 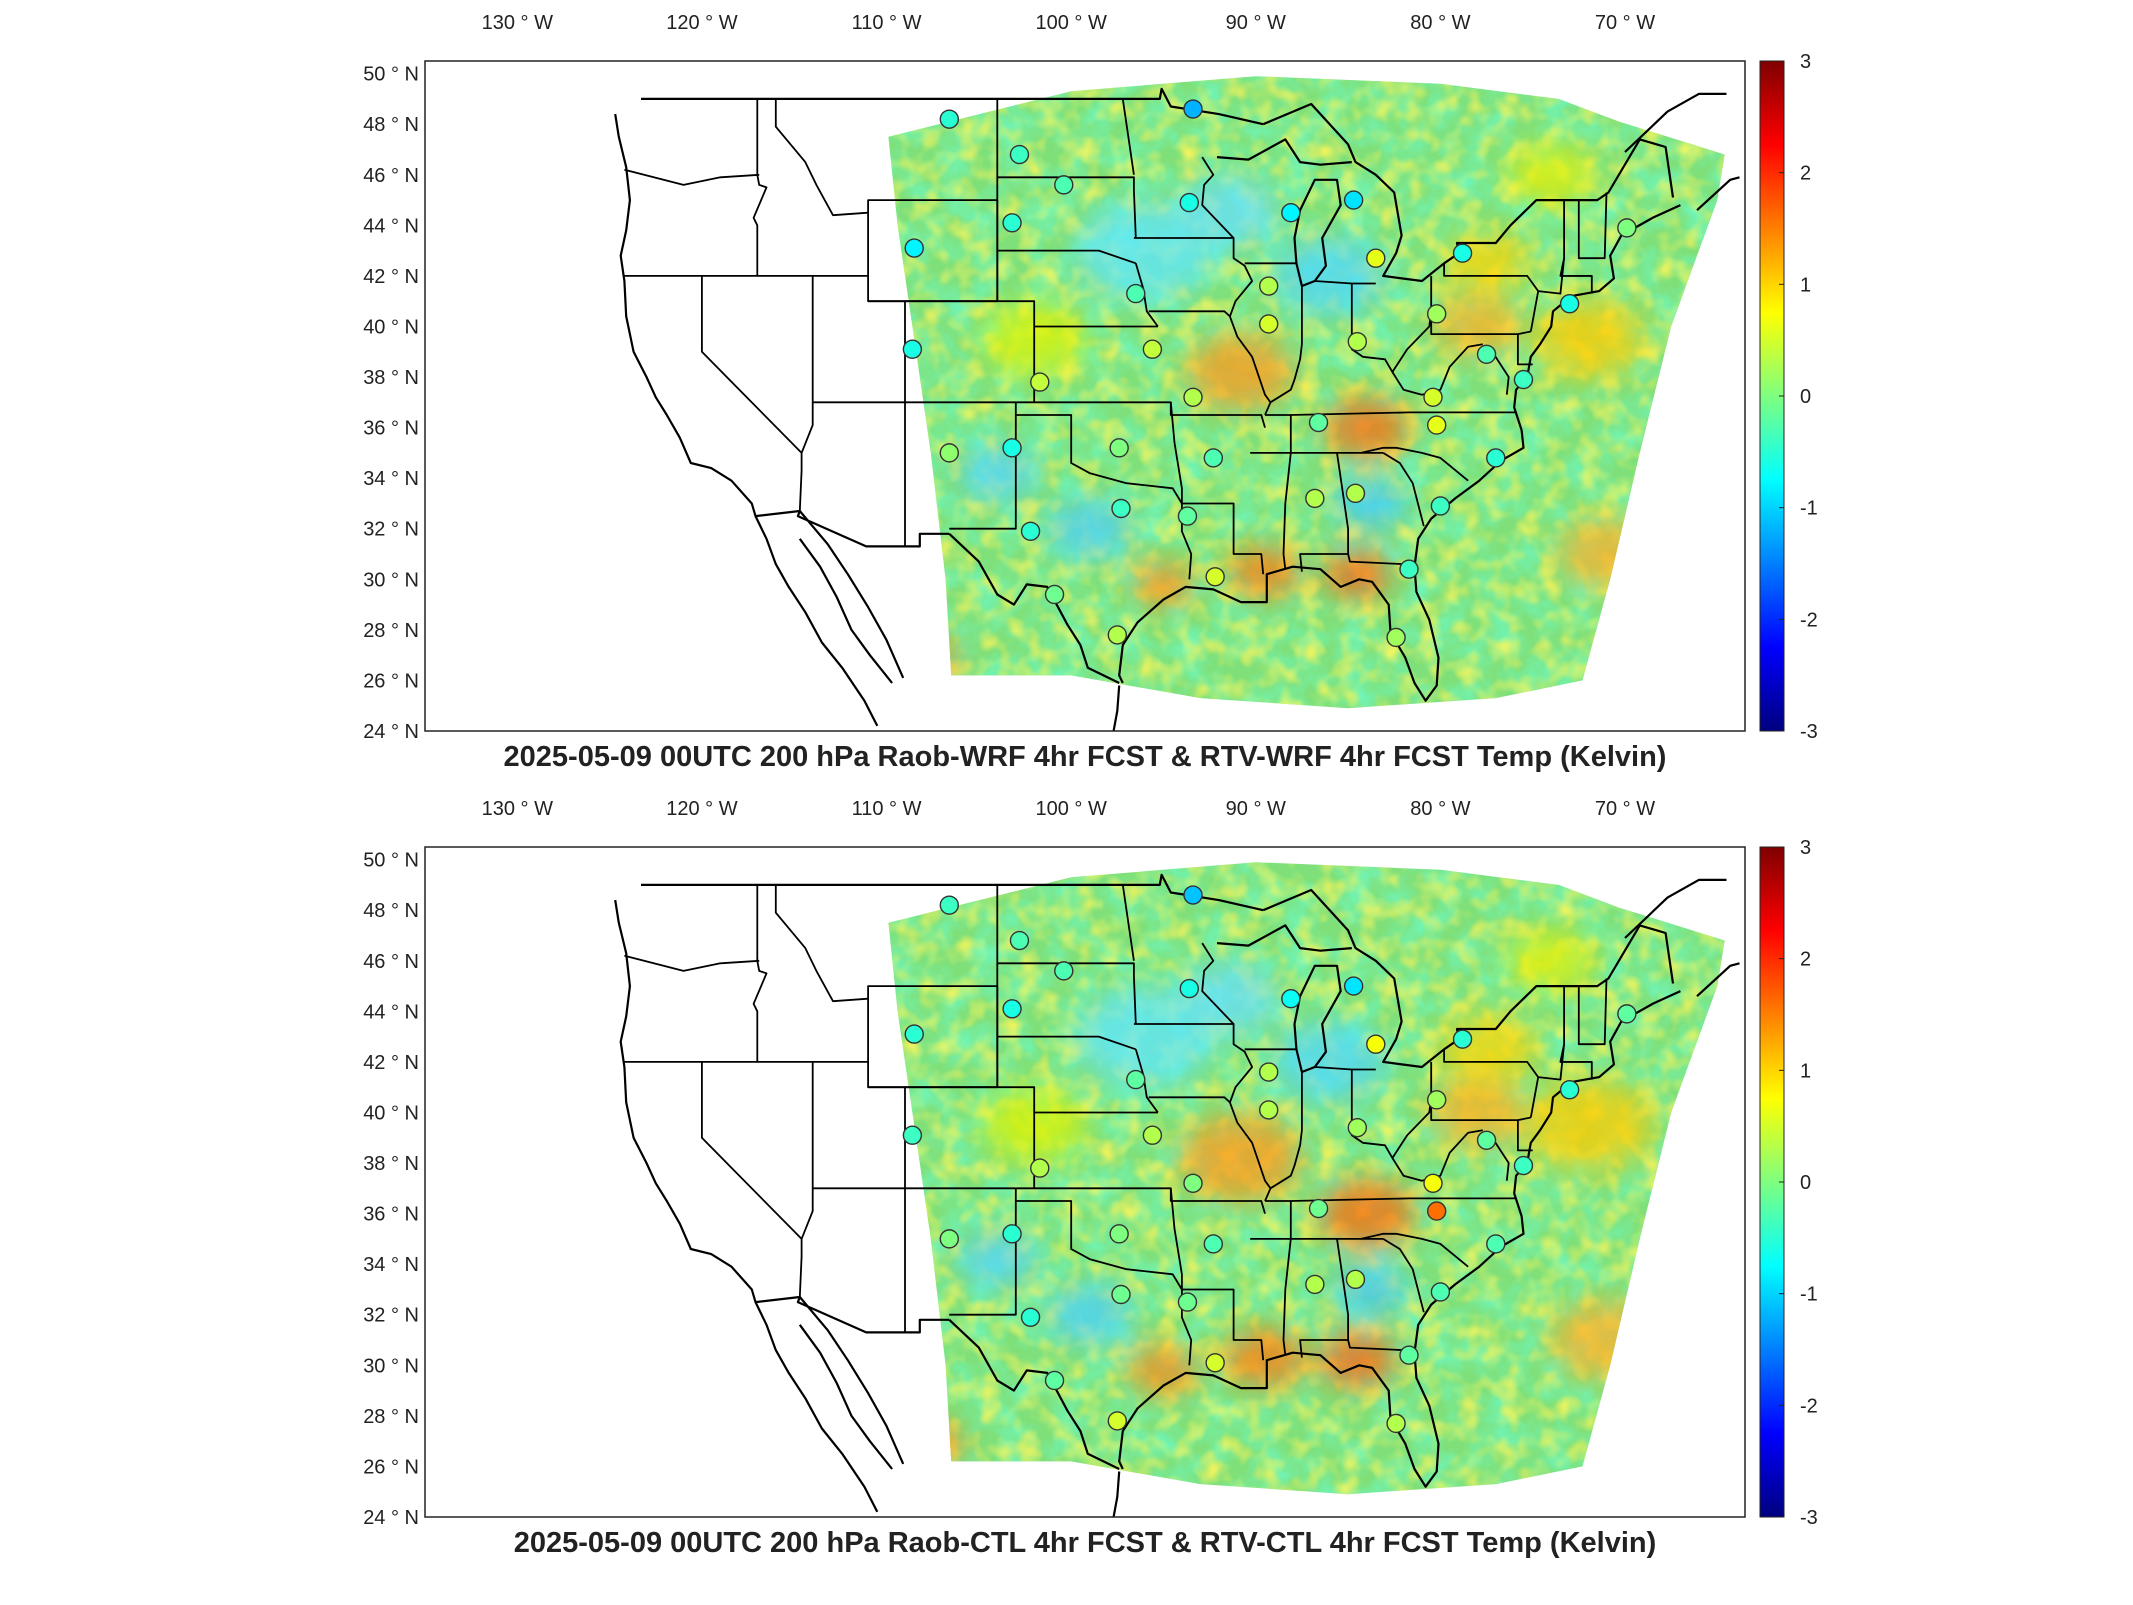 What do you see at coordinates (1805, 960) in the screenshot?
I see `colorbar-tick-label: 2` at bounding box center [1805, 960].